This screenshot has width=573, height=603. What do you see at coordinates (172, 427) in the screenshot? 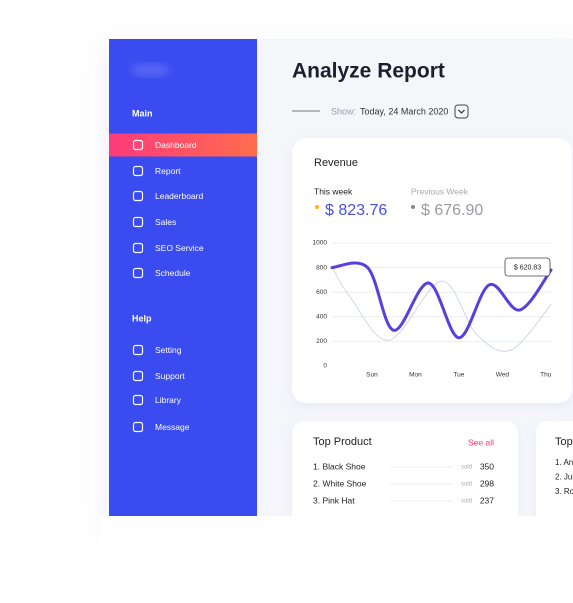
I see `nav-item: Message` at bounding box center [172, 427].